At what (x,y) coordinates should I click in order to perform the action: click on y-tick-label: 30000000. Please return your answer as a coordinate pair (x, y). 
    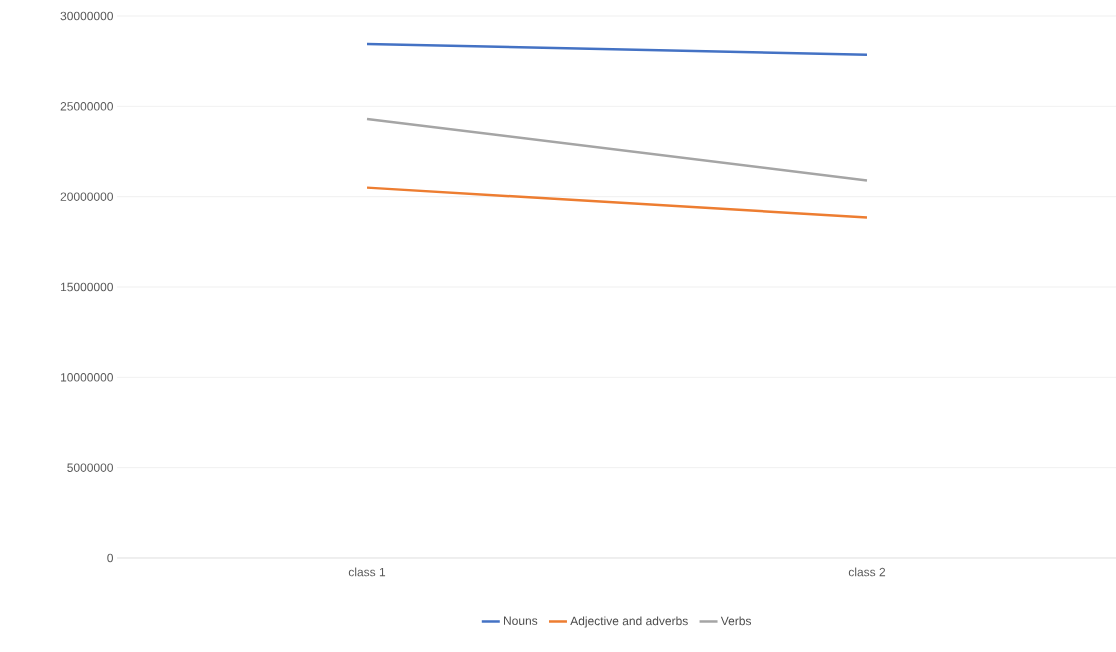
    Looking at the image, I should click on (86, 16).